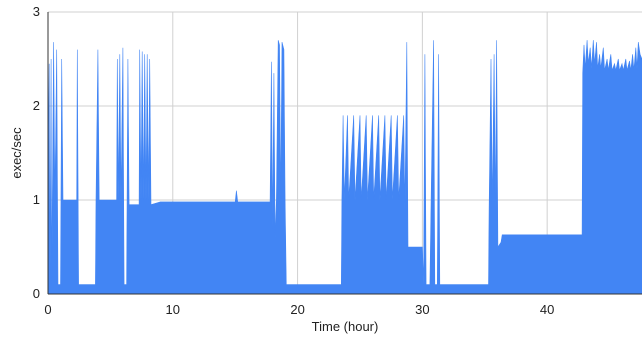 The height and width of the screenshot is (338, 642). Describe the element at coordinates (36, 11) in the screenshot. I see `y-tick-label: 3` at that location.